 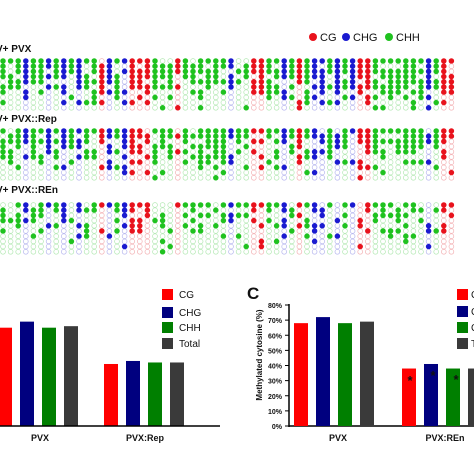 What do you see at coordinates (227, 154) in the screenshot?
I see `methylation-grid-pvx-rep` at bounding box center [227, 154].